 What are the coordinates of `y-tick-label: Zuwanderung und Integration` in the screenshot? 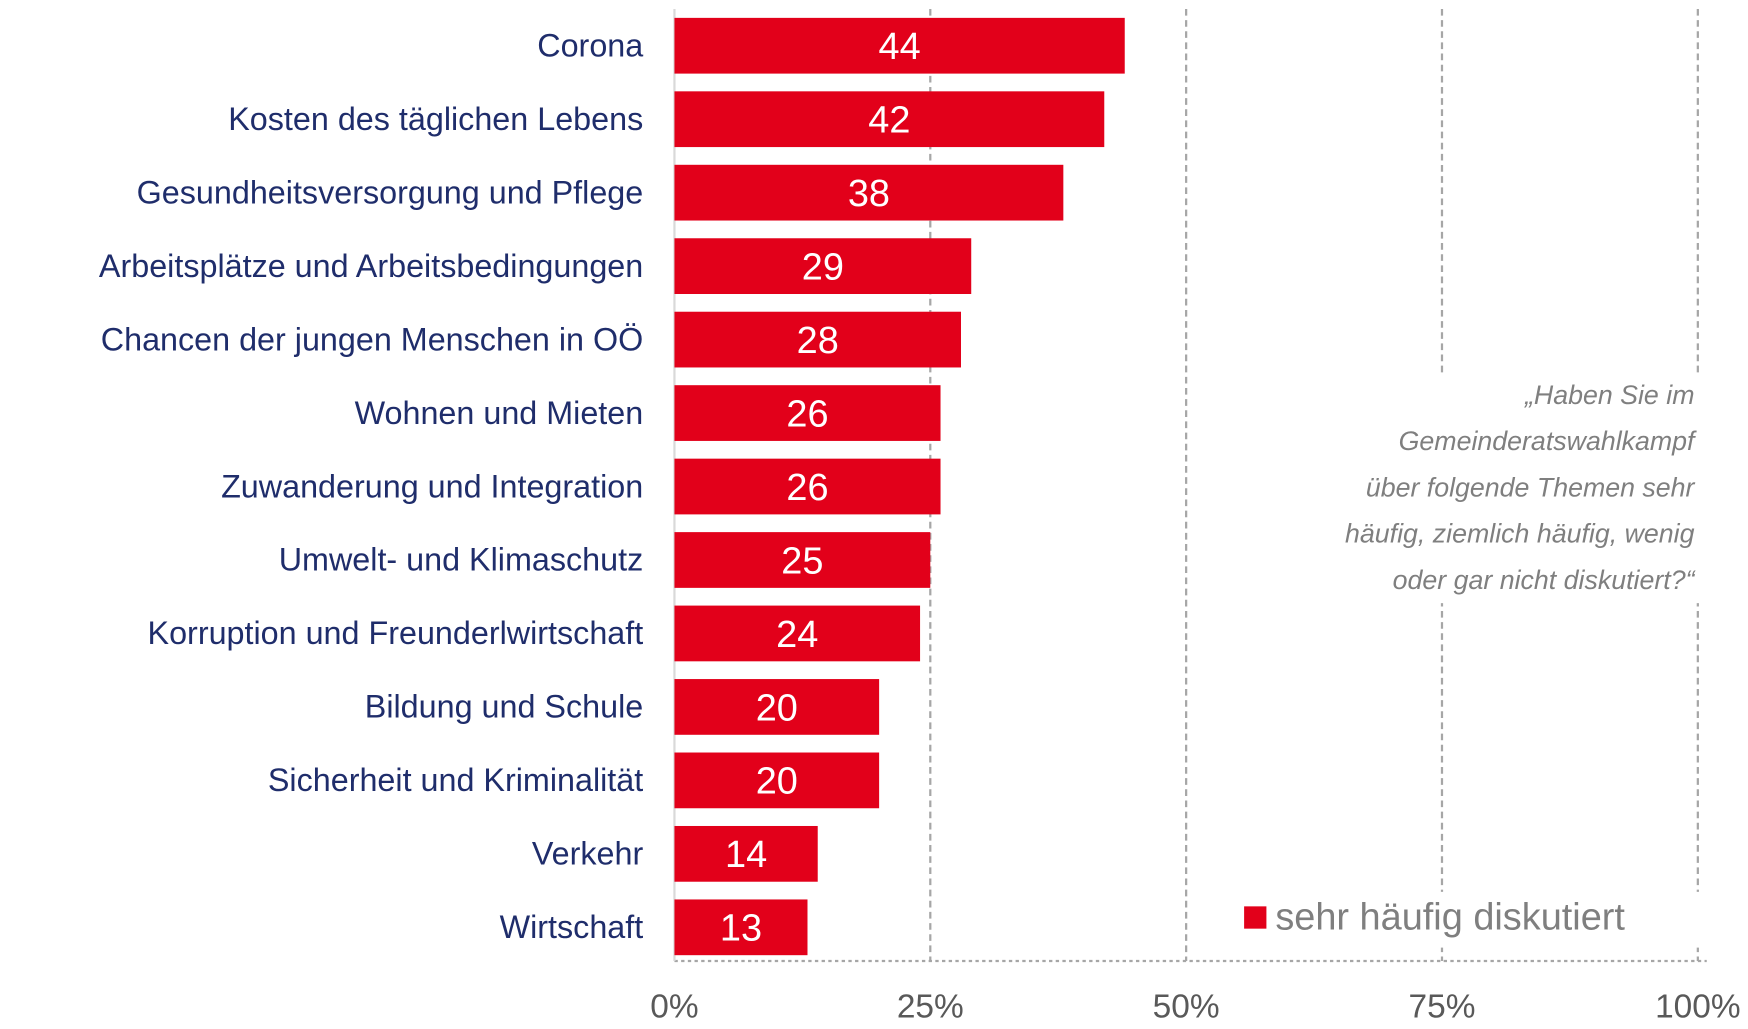 It's located at (432, 486).